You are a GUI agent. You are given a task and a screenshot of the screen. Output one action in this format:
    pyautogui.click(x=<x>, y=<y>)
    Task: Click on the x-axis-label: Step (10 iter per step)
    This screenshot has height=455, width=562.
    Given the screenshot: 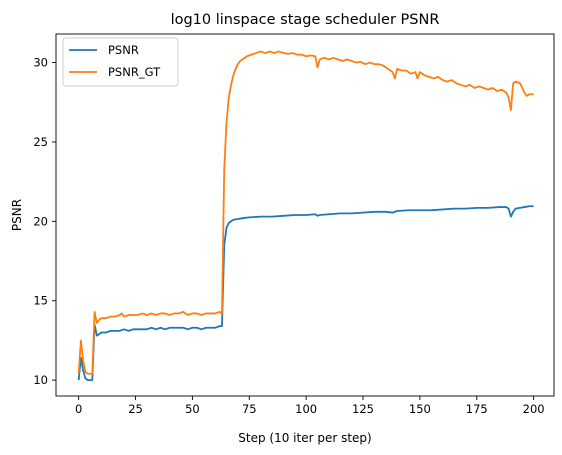 What is the action you would take?
    pyautogui.click(x=304, y=438)
    